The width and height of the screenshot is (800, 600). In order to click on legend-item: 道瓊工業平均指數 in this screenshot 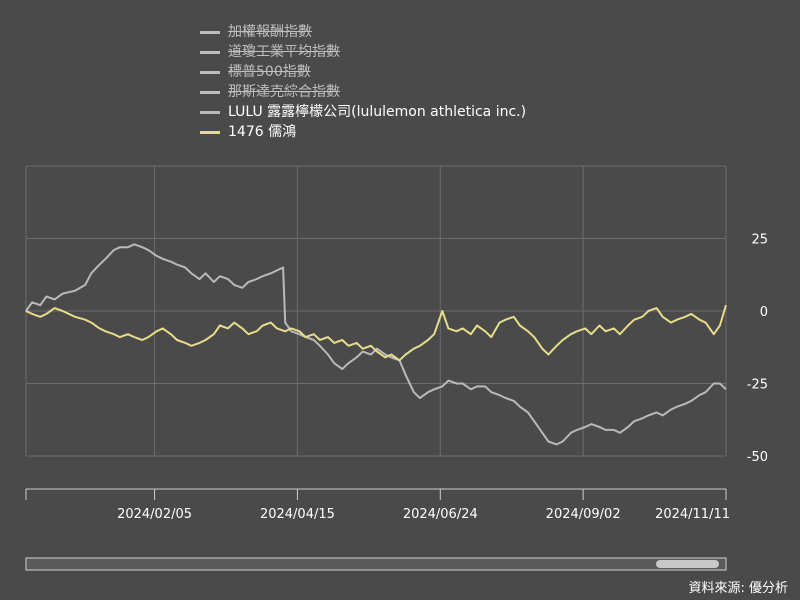, I will do `click(363, 52)`.